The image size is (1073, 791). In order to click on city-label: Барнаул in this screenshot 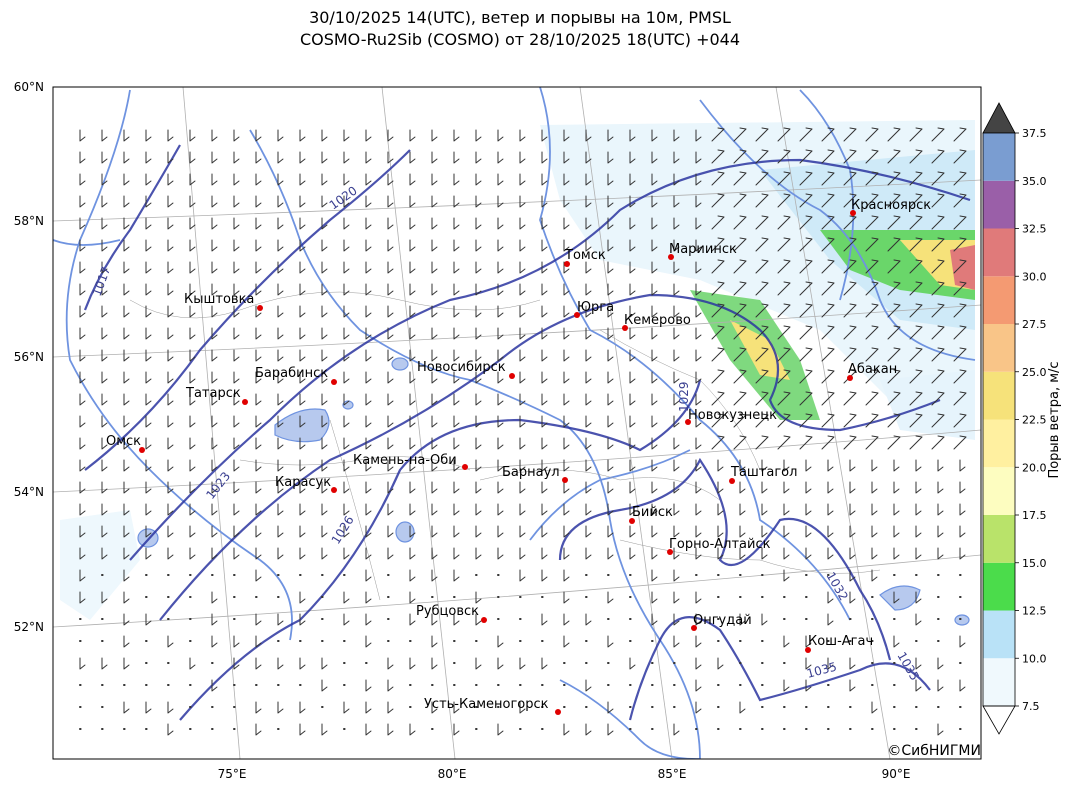, I will do `click(531, 472)`.